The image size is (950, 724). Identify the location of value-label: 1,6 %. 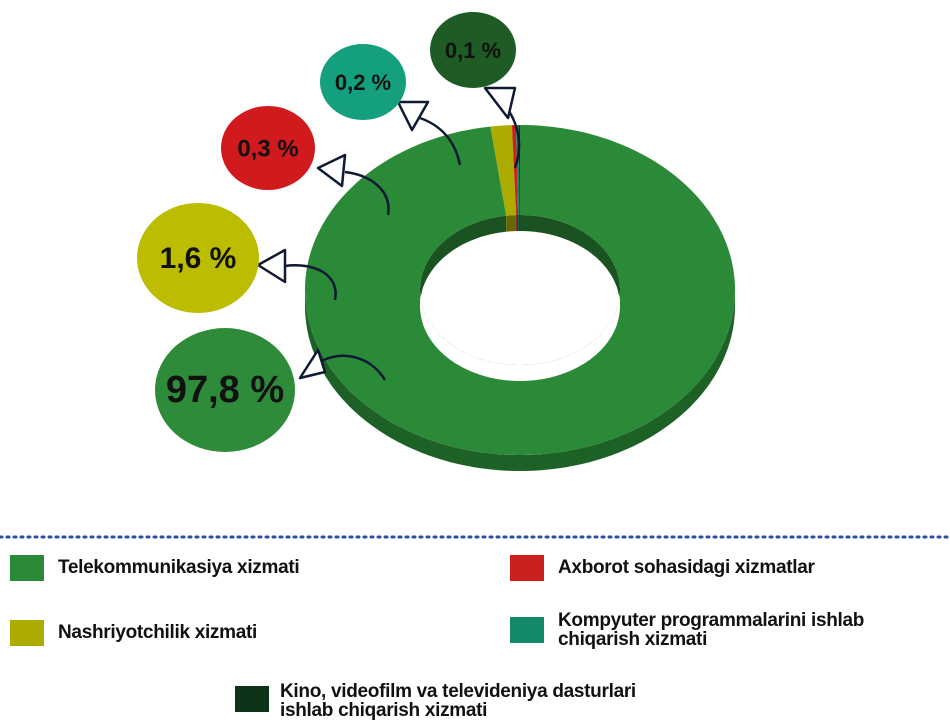
(198, 258).